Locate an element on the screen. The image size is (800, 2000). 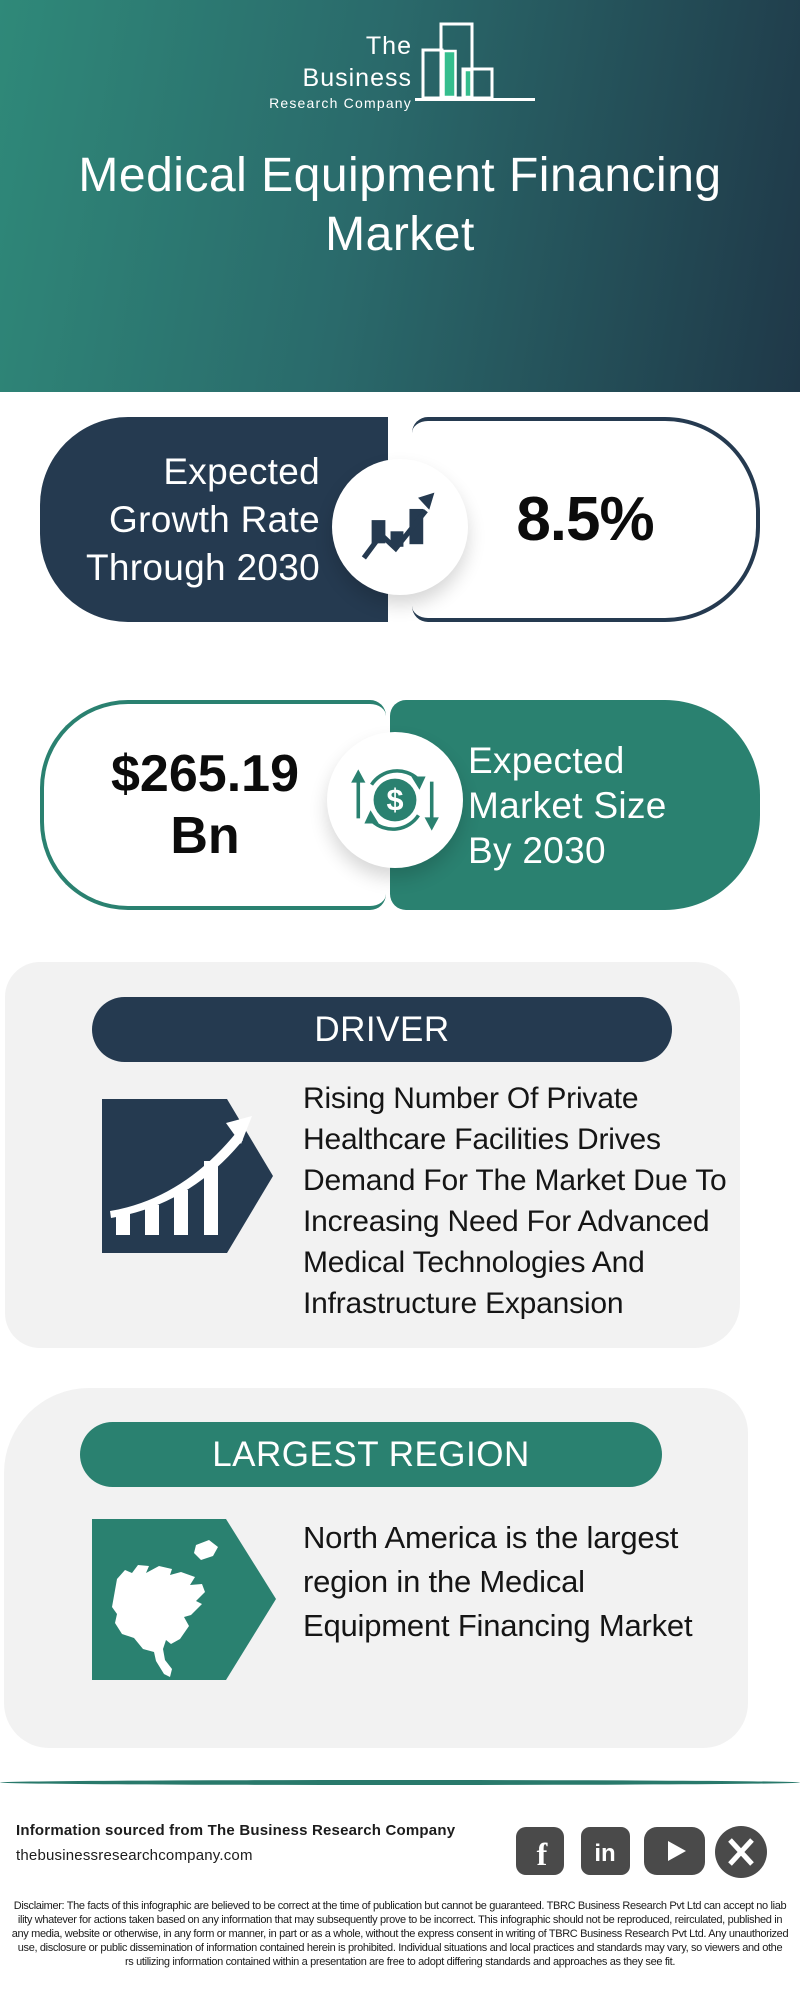
driver-description-line4: Increasing Need For Advanced is located at coordinates (506, 1221).